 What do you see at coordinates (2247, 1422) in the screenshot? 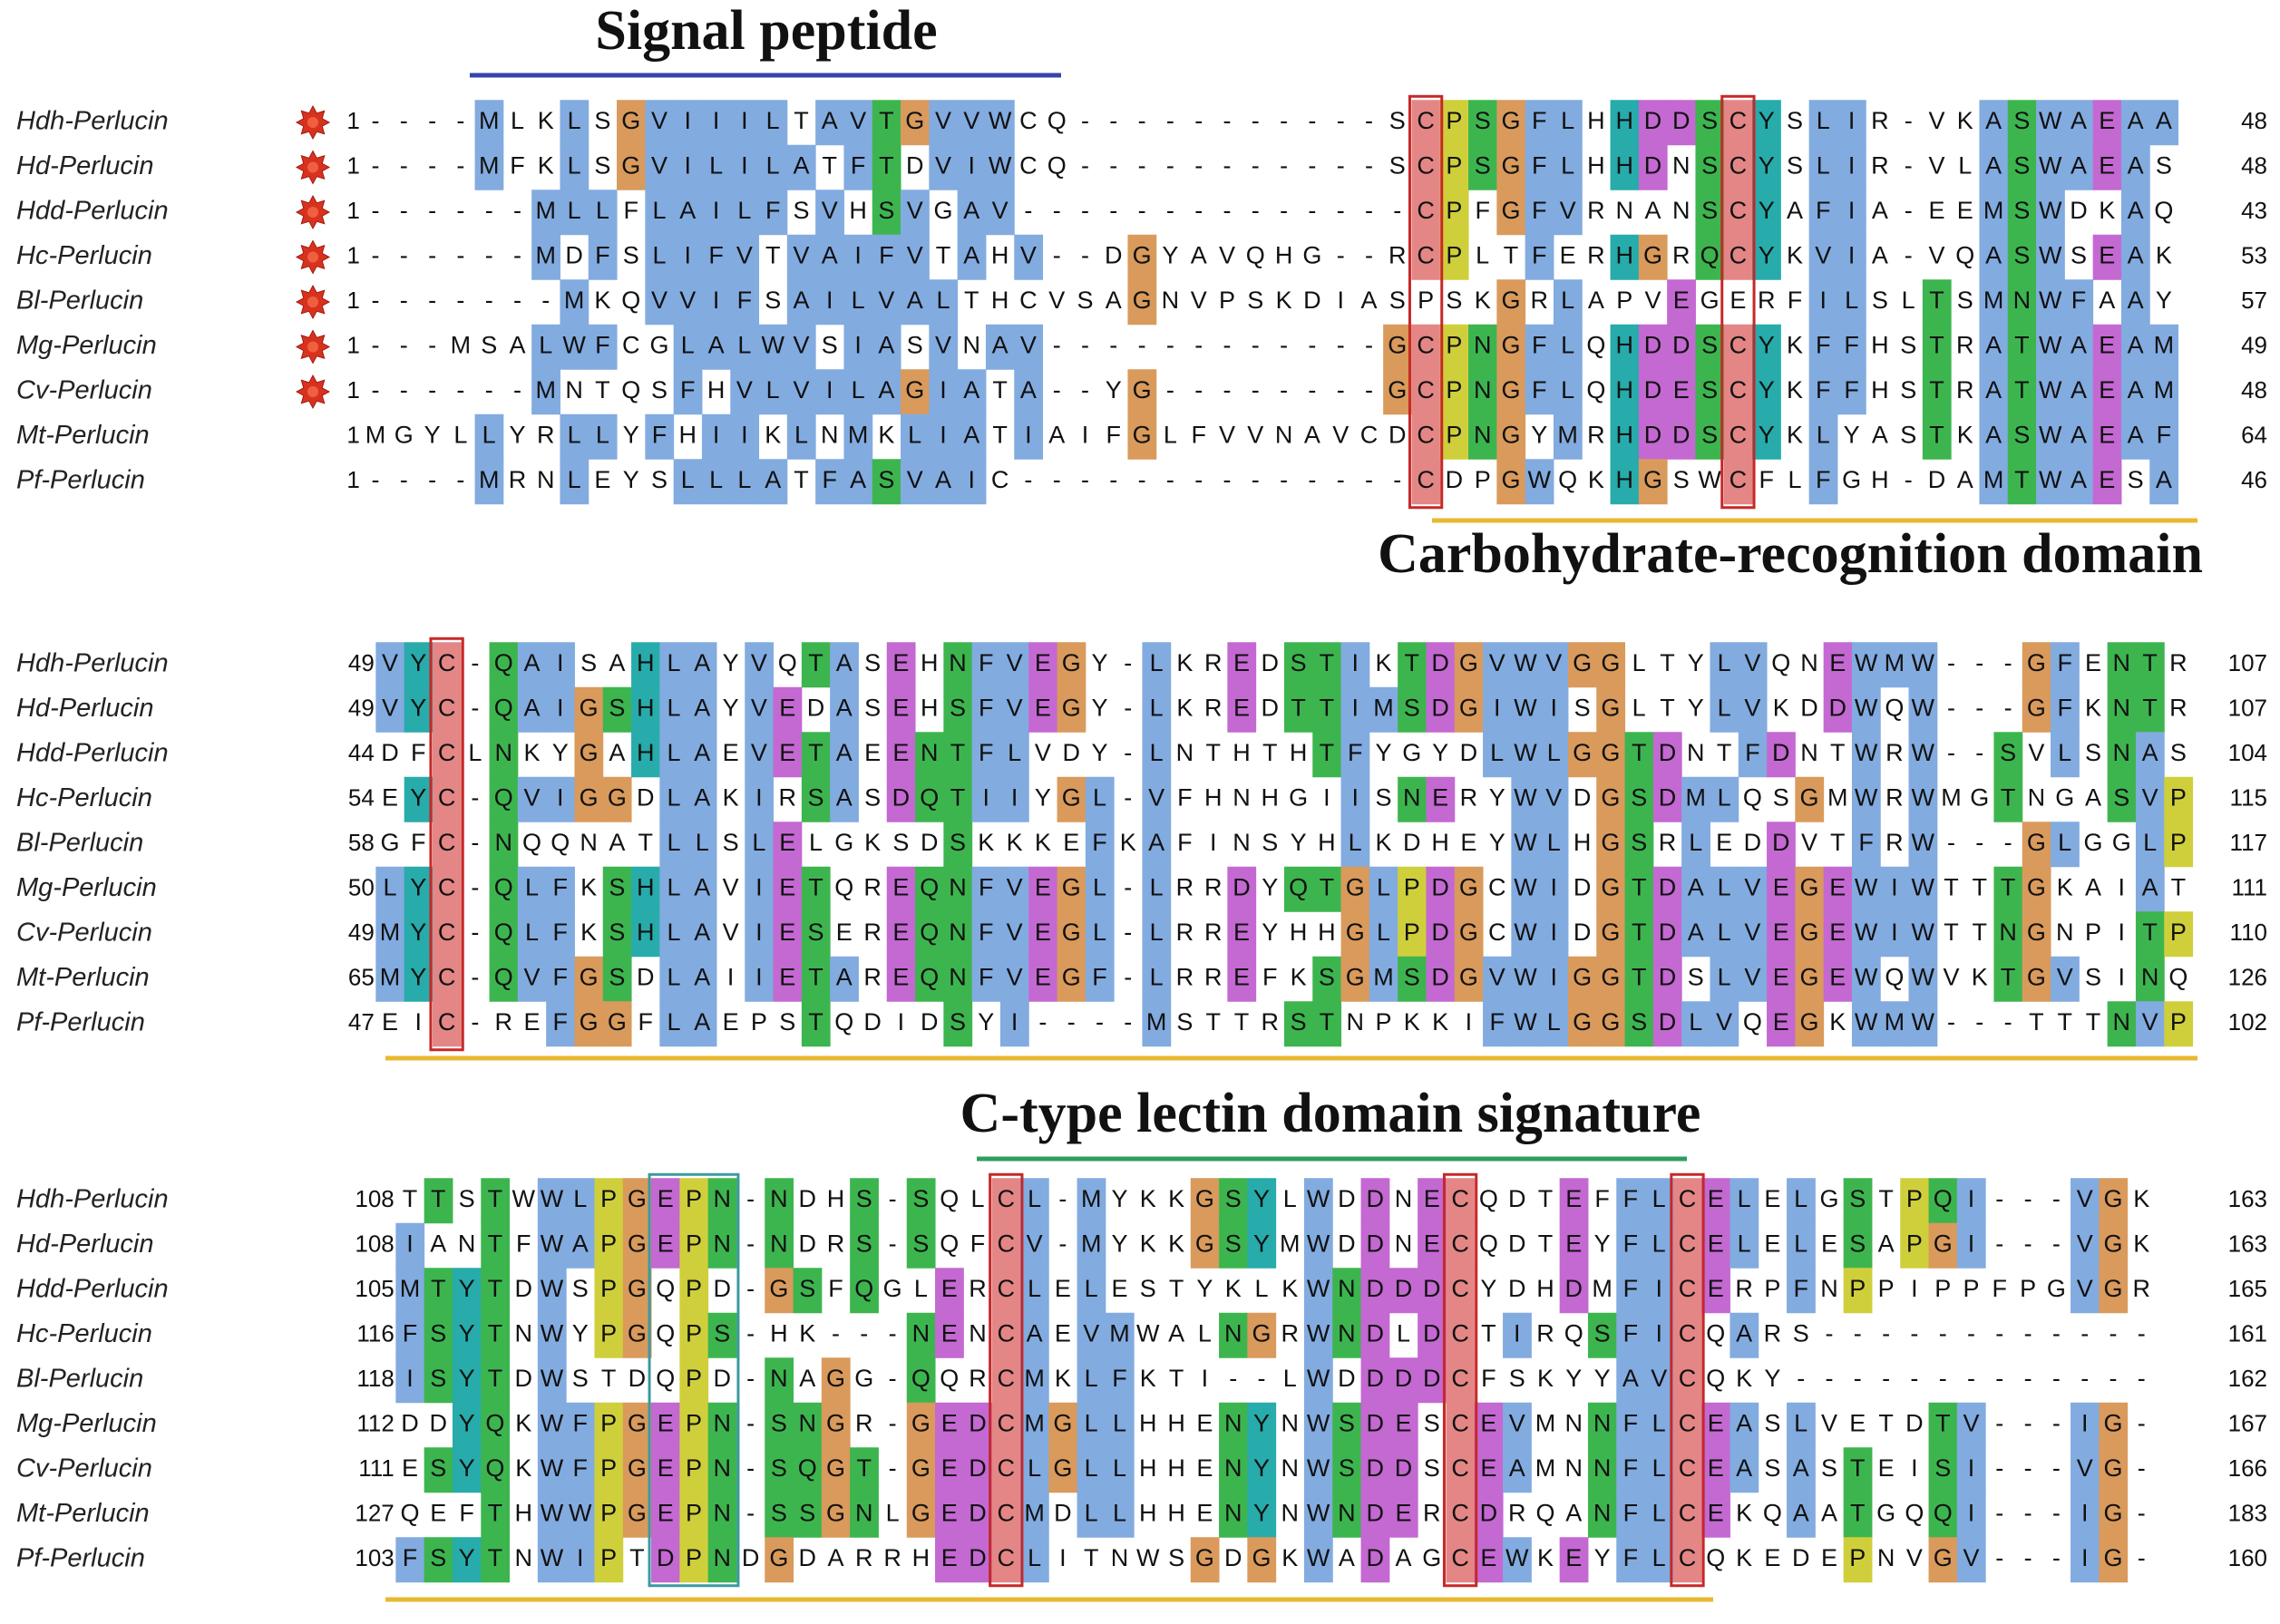
I see `end-position: 167` at bounding box center [2247, 1422].